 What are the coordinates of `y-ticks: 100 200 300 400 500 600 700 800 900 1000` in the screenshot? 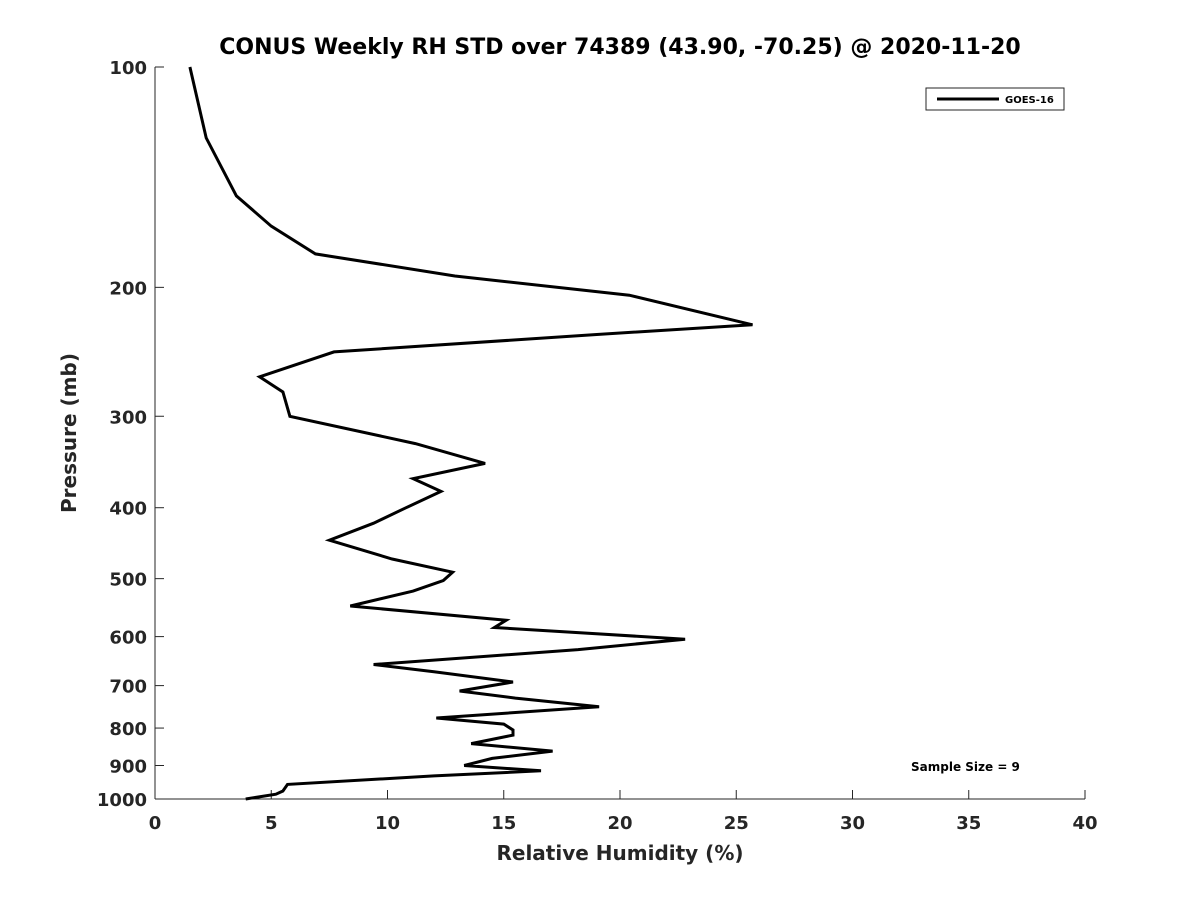 It's located at (130, 434).